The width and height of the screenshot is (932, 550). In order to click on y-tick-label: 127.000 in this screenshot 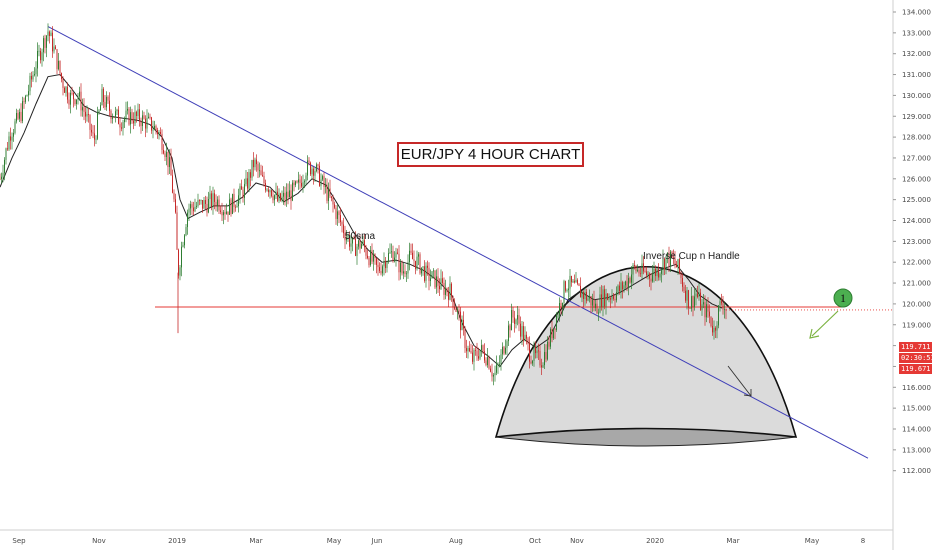, I will do `click(916, 158)`.